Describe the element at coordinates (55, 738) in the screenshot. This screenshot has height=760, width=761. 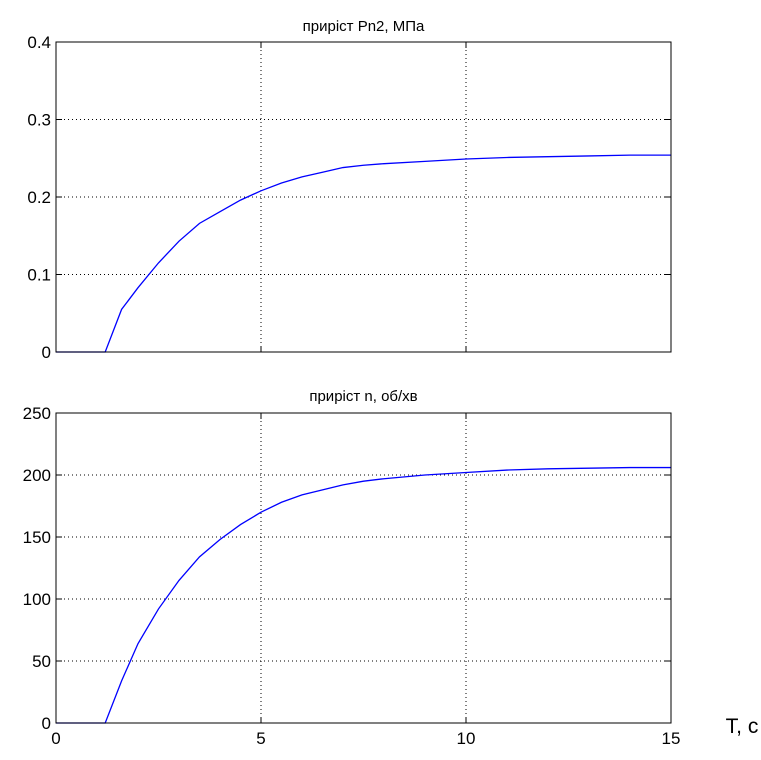
I see `x-tick-label: 0` at that location.